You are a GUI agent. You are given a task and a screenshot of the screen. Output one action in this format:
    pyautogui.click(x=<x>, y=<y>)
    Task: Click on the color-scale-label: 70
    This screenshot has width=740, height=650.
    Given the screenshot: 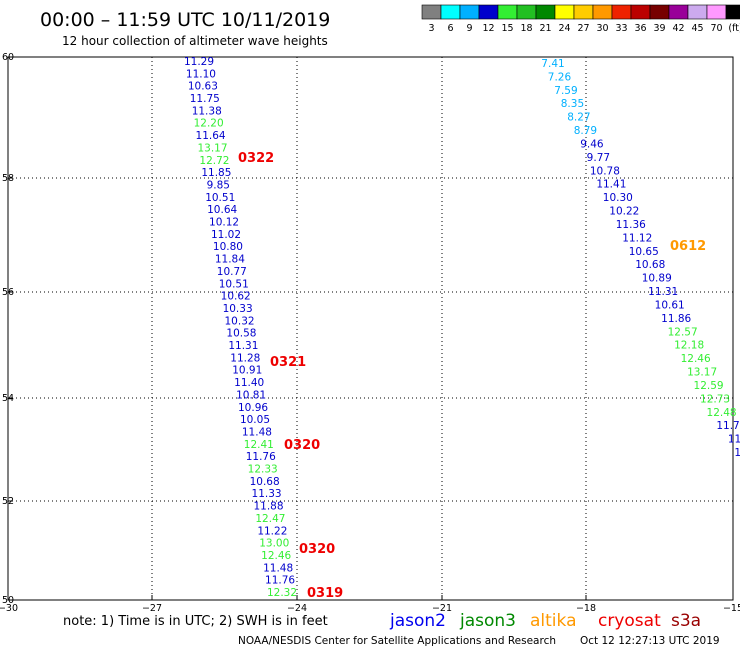 What is the action you would take?
    pyautogui.click(x=716, y=28)
    